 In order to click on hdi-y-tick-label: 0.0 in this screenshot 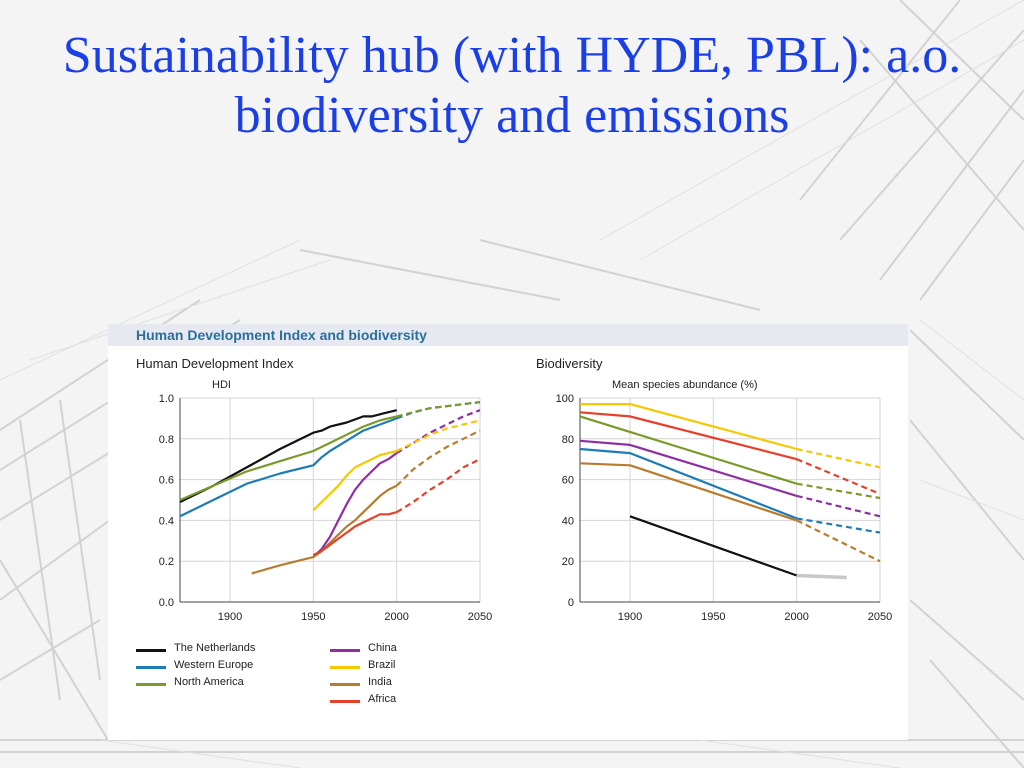, I will do `click(166, 603)`.